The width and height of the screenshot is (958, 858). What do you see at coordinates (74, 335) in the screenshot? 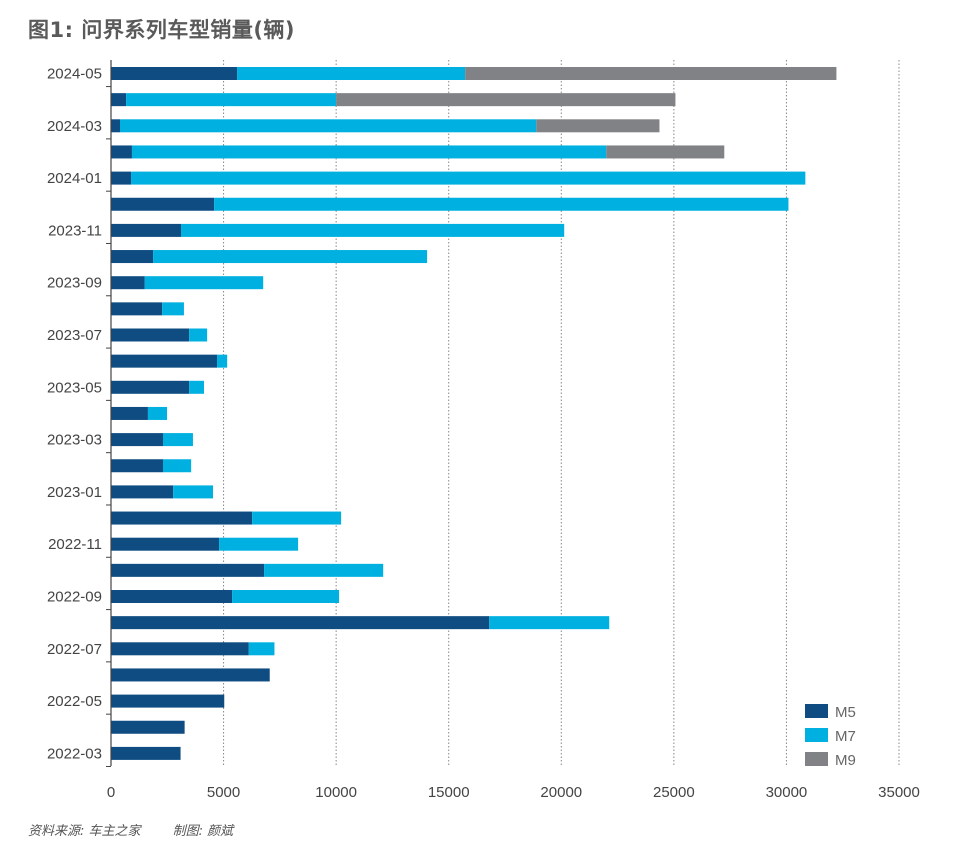
I see `y-tick-label: 2023-07` at bounding box center [74, 335].